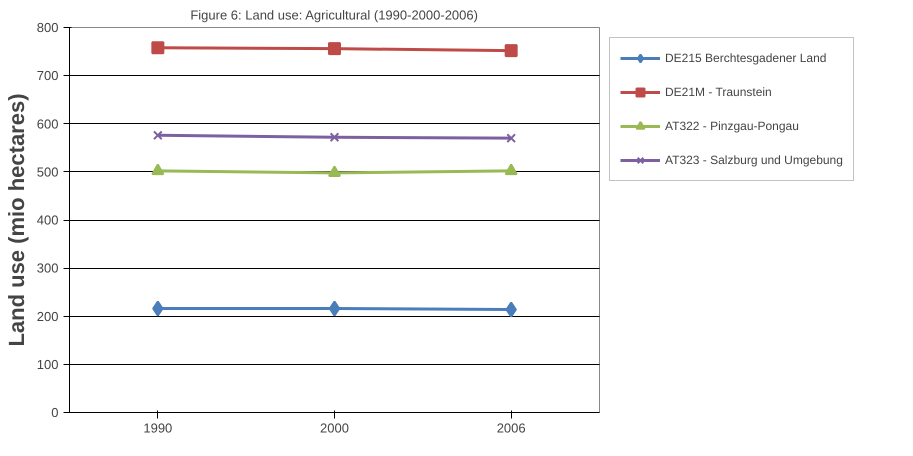 This screenshot has height=456, width=913. What do you see at coordinates (47, 220) in the screenshot?
I see `y-tick-label: 400` at bounding box center [47, 220].